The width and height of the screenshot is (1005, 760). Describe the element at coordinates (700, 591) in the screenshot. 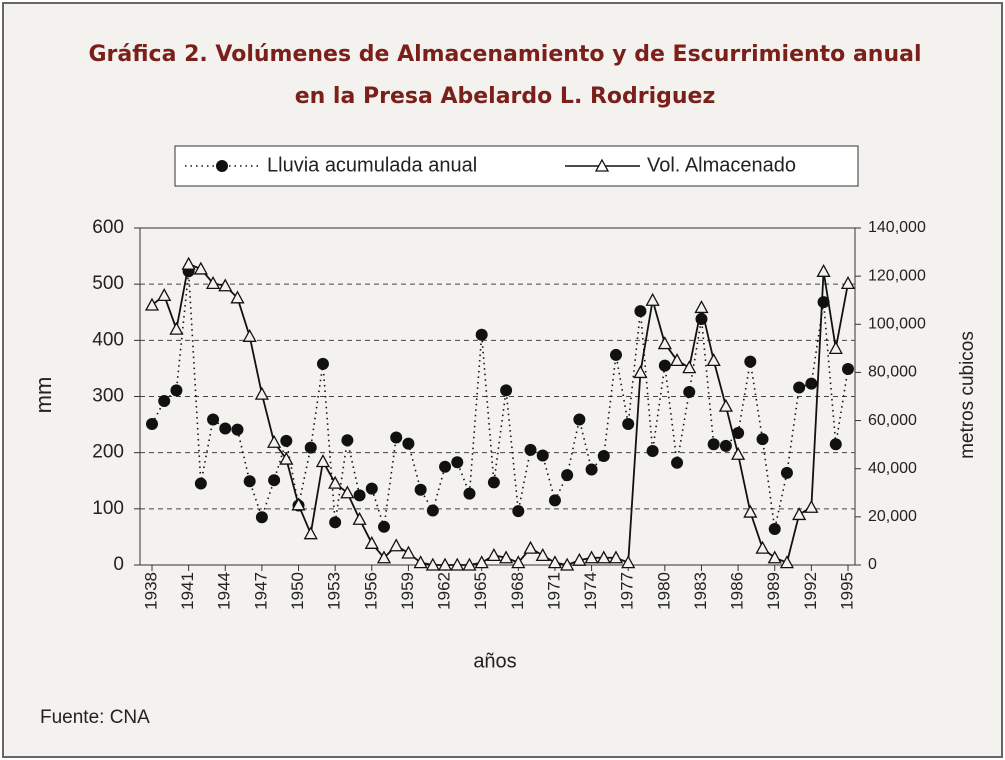

I see `x-tick-label: 1983` at that location.